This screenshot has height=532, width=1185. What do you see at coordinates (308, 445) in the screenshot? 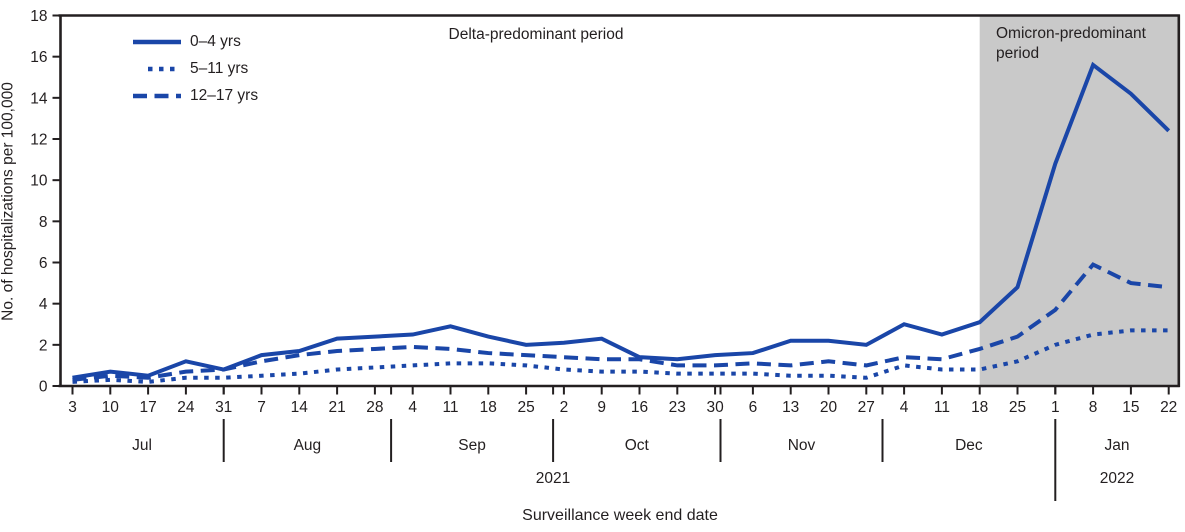
I see `month-label: Aug` at bounding box center [308, 445].